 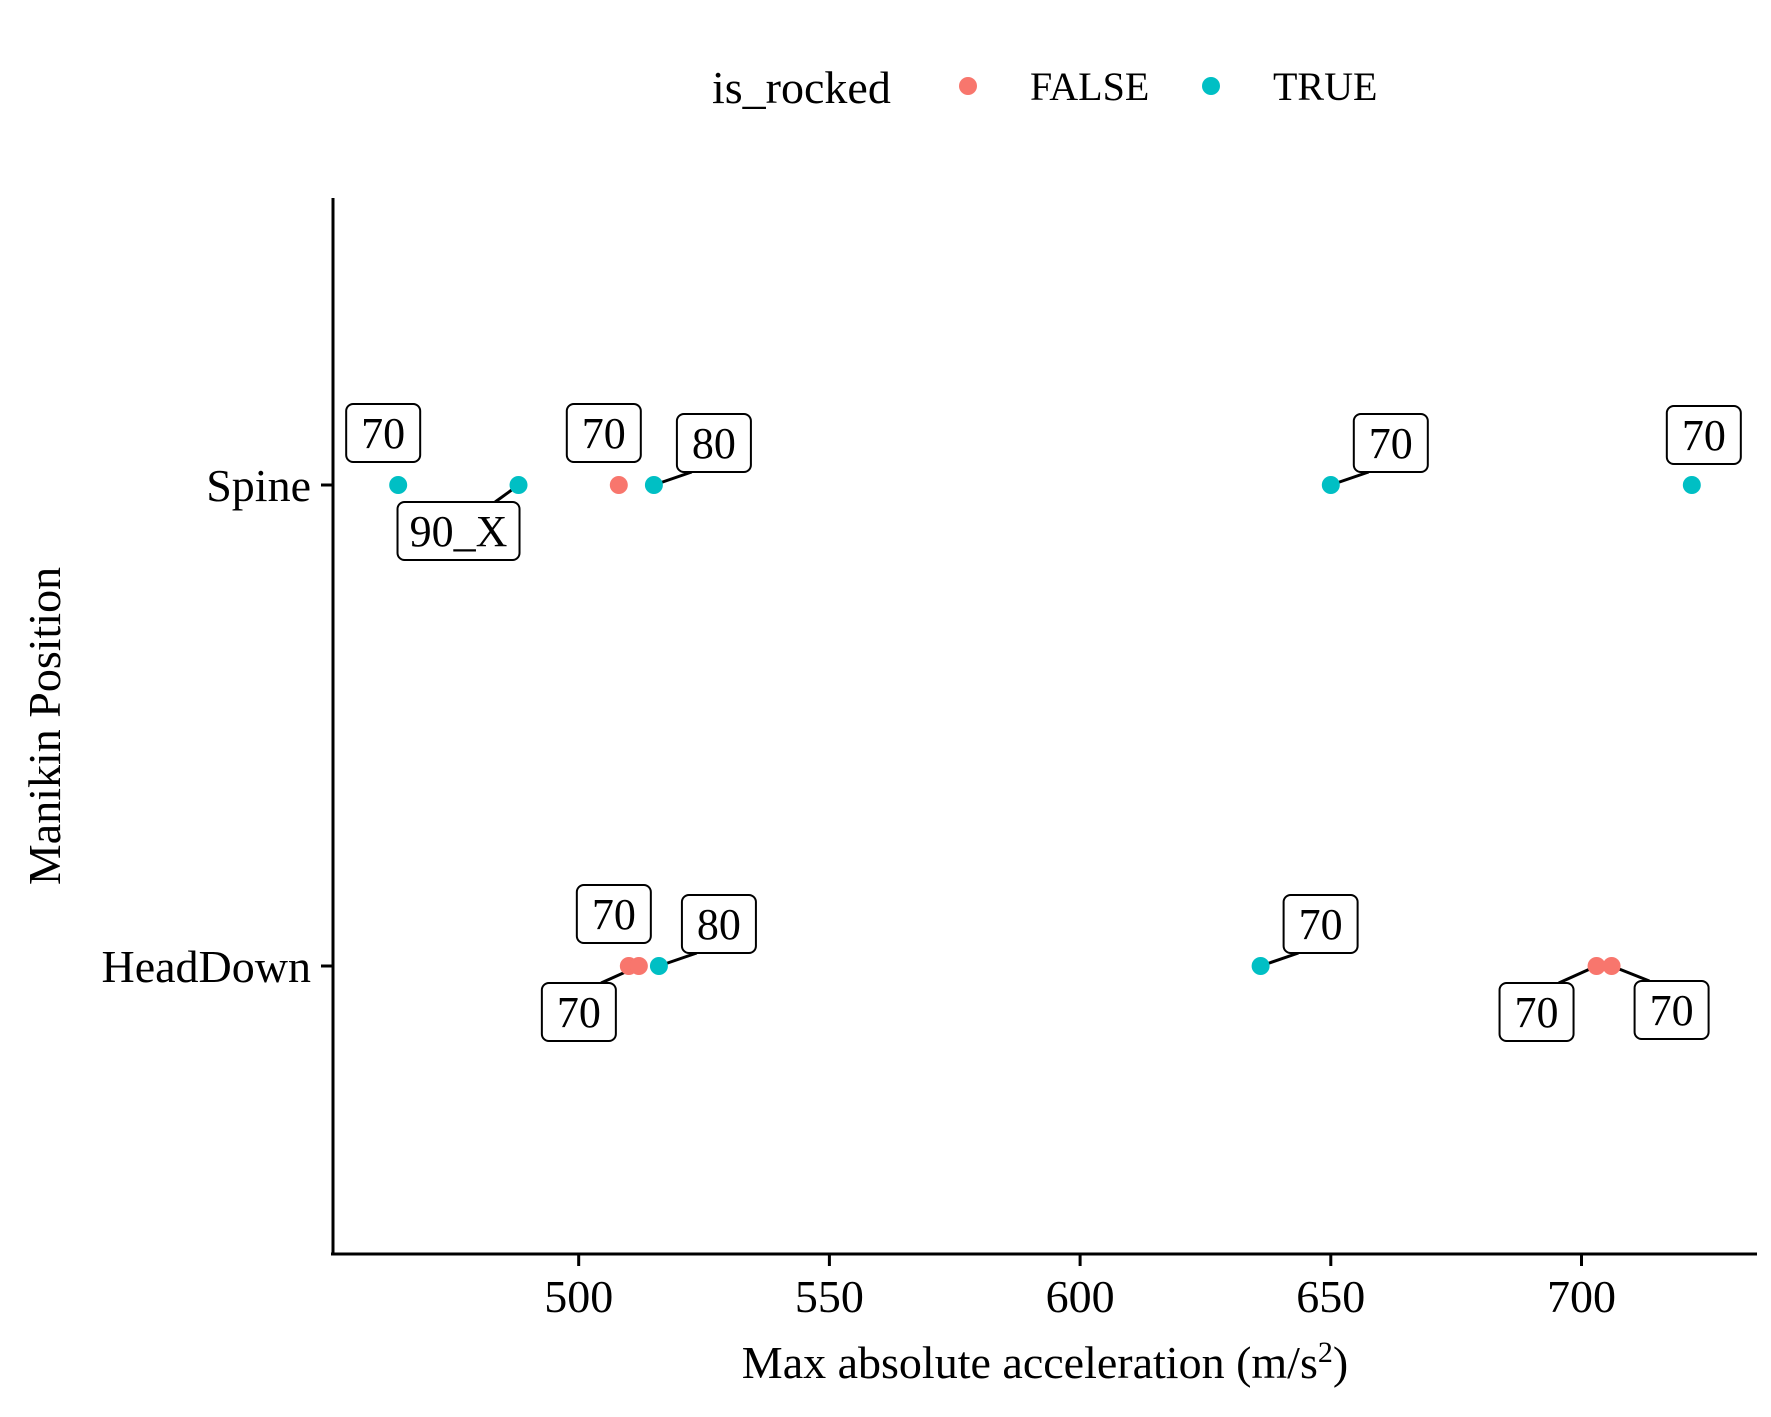 I want to click on legend-label-true: TRUE, so click(x=1325, y=86).